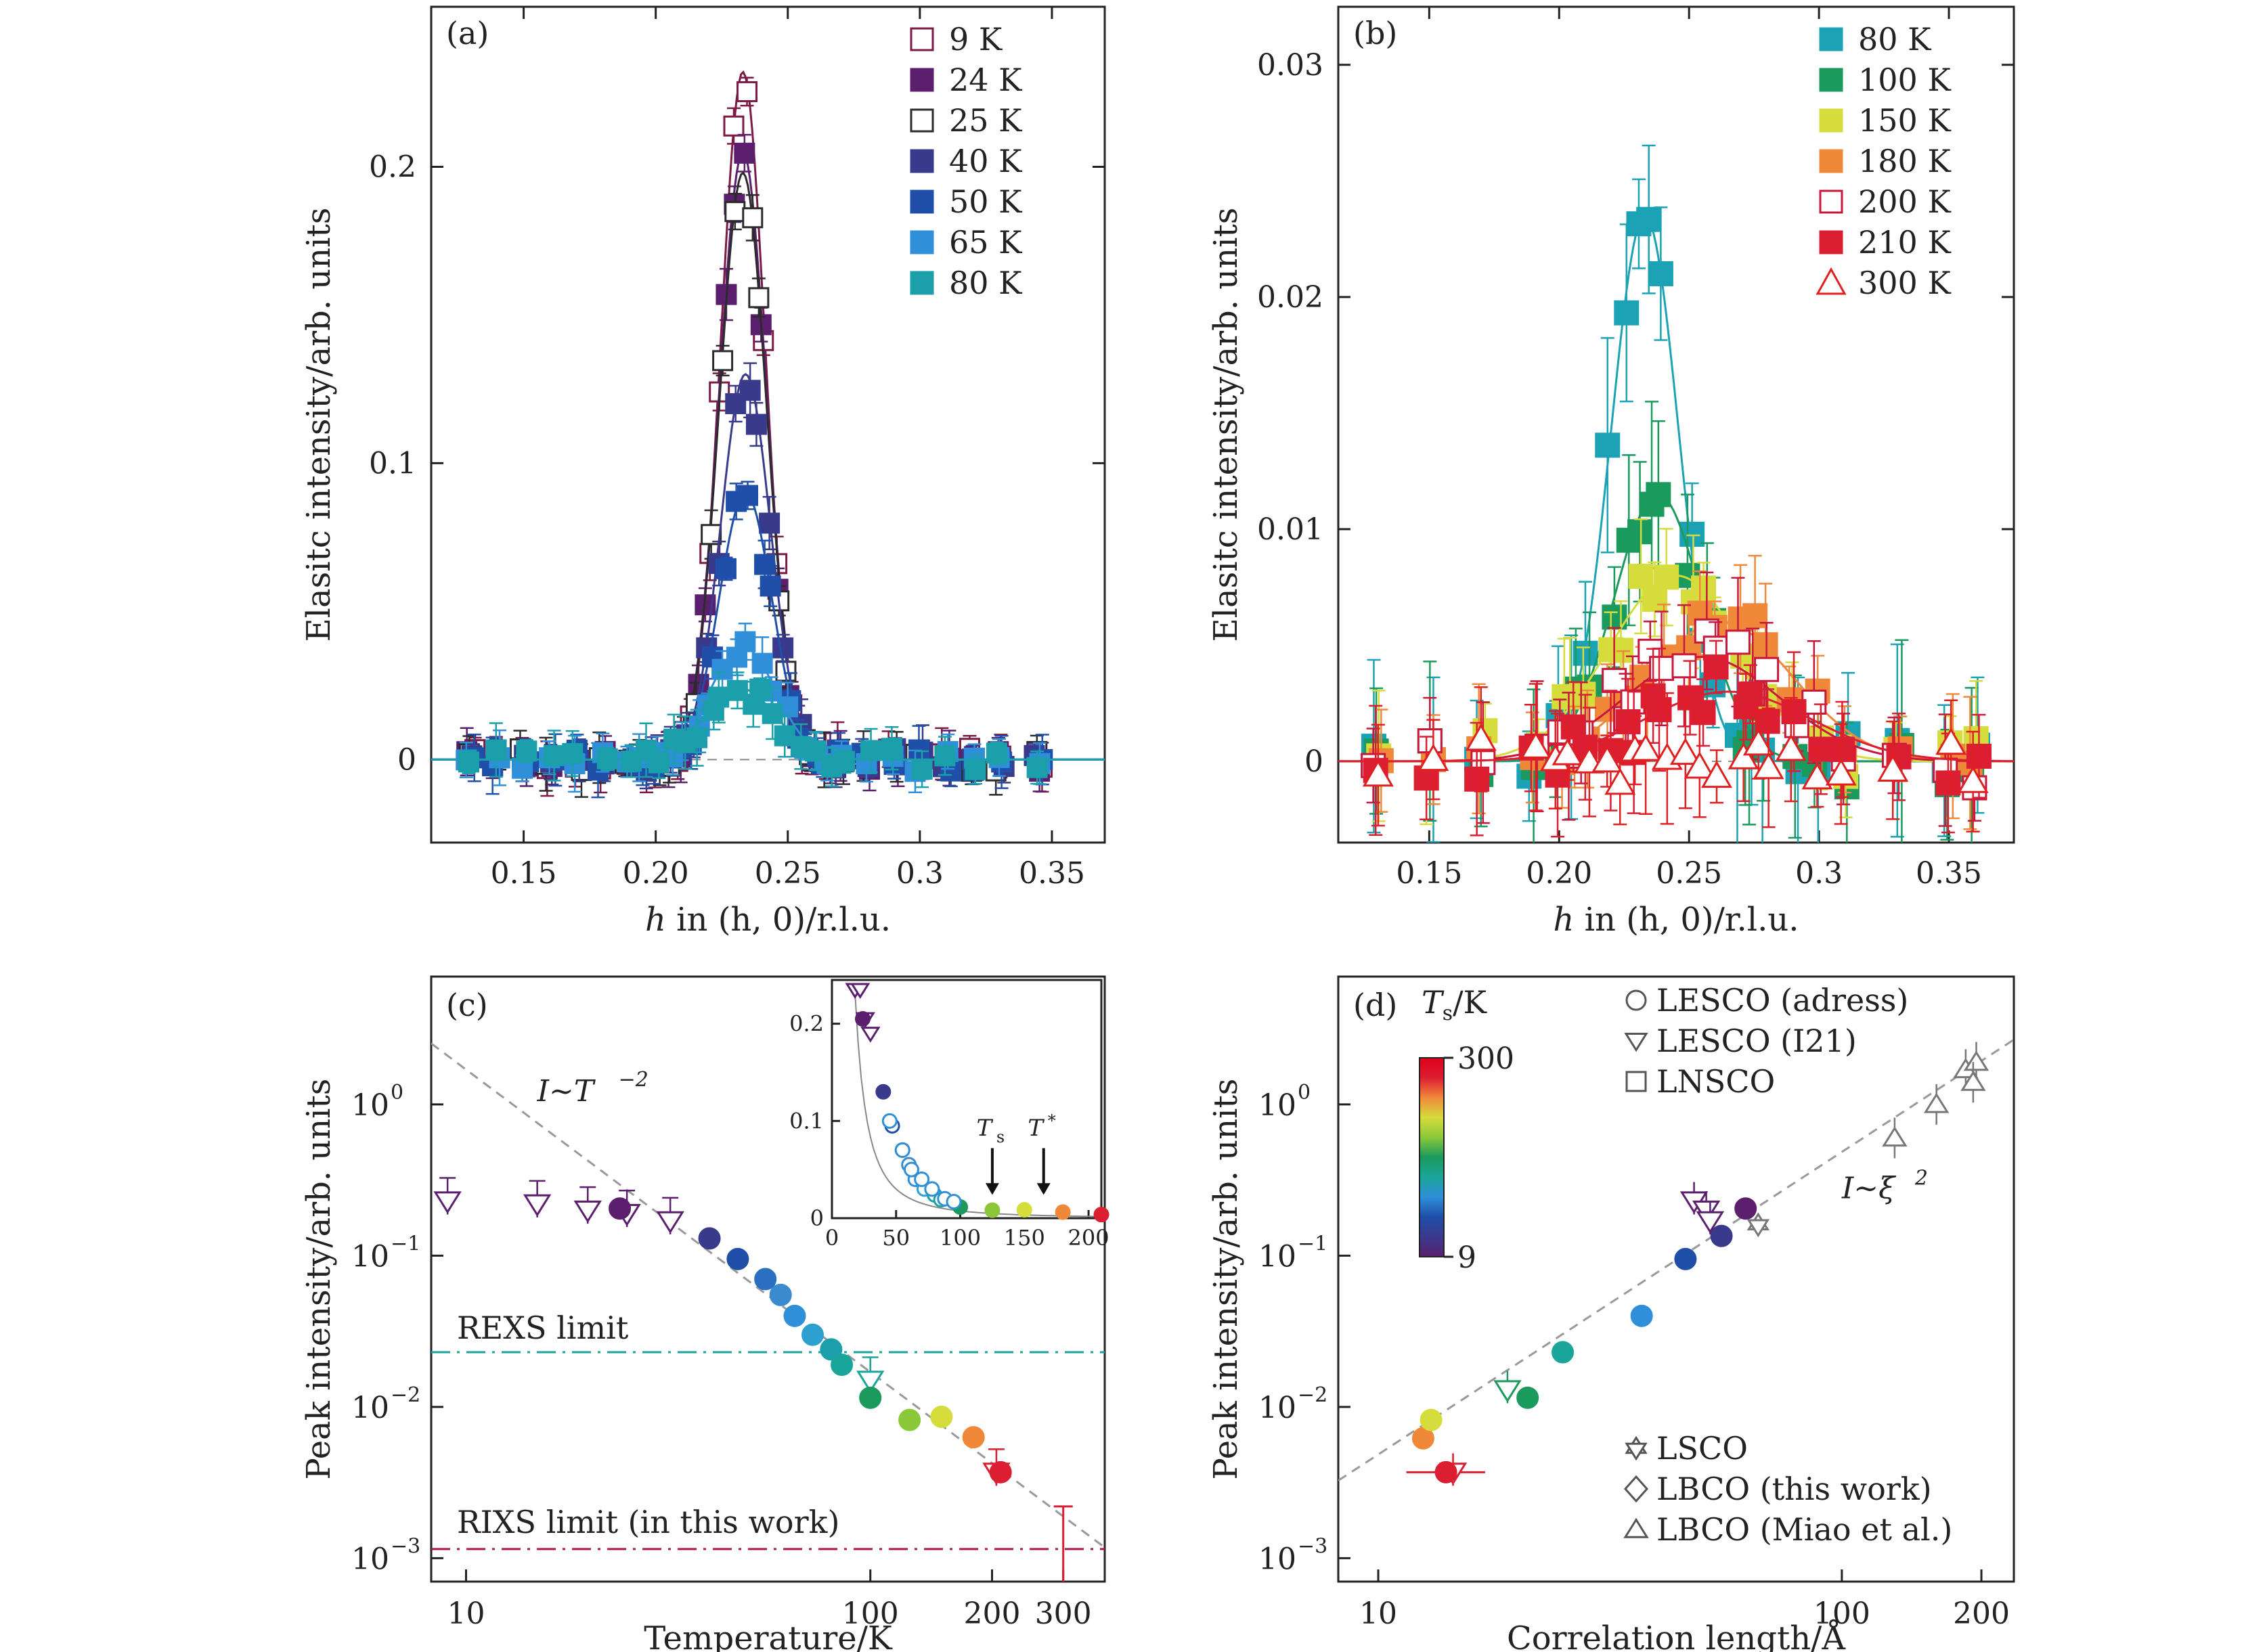  What do you see at coordinates (407, 759) in the screenshot?
I see `y-tick-label: 0` at bounding box center [407, 759].